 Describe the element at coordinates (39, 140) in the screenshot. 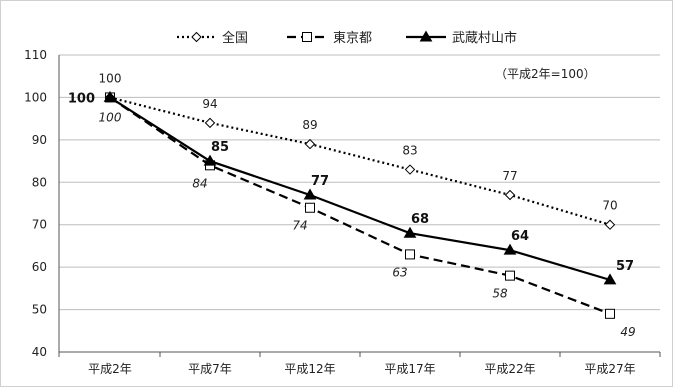

I see `y-tick-label: 90` at that location.